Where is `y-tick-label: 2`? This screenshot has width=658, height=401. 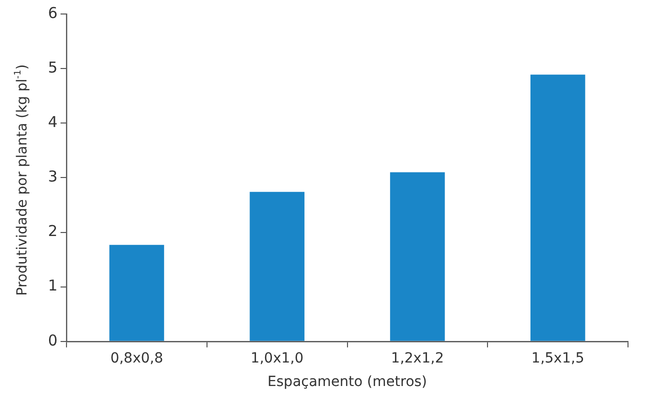 y-tick-label: 2 is located at coordinates (53, 231).